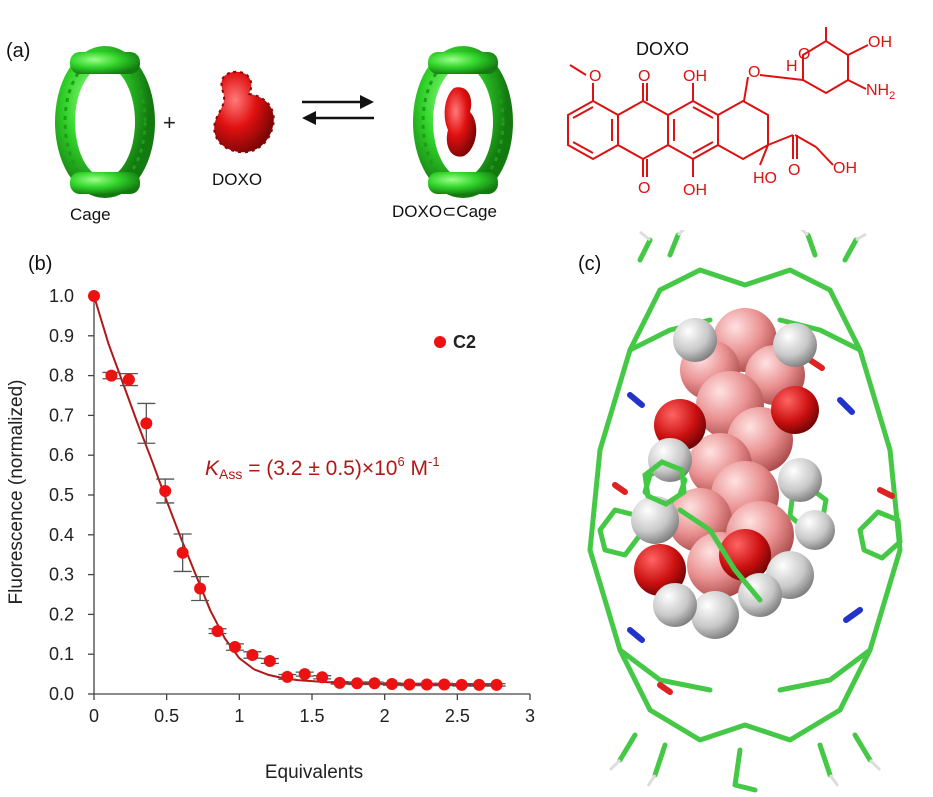  Describe the element at coordinates (61, 415) in the screenshot. I see `y-tick-label: 0.7` at that location.